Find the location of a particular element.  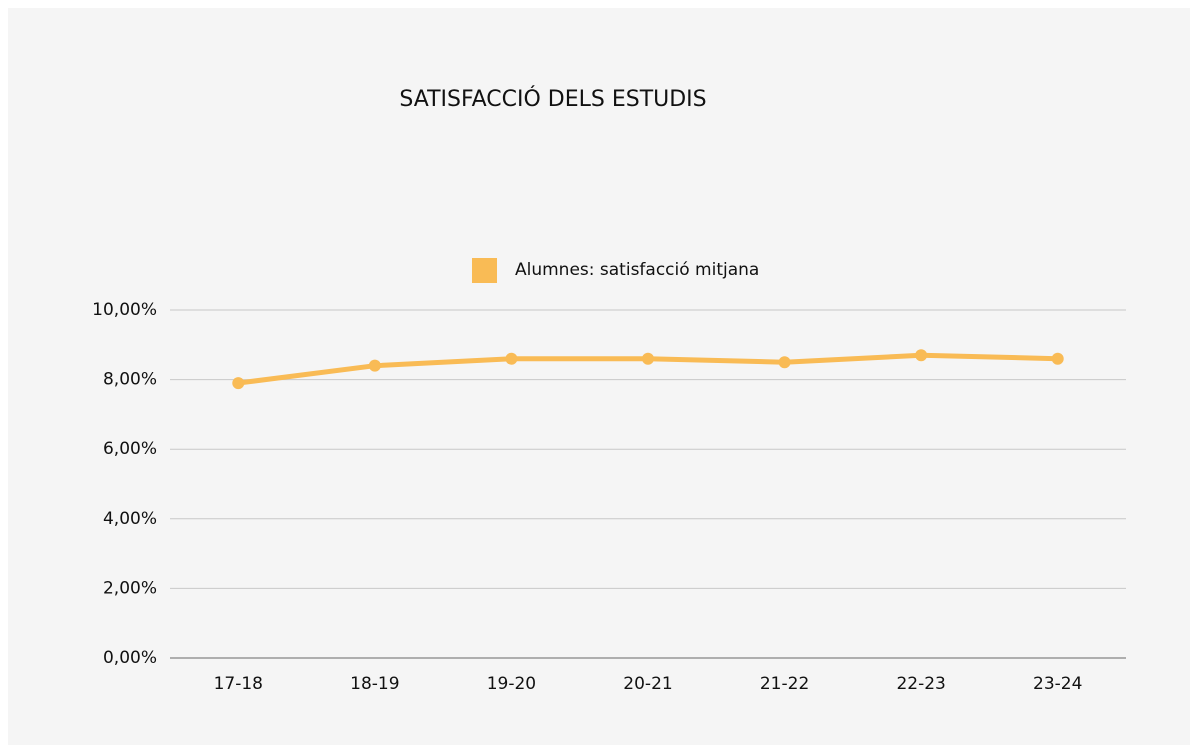

y-tick-label: 0,00% is located at coordinates (130, 658).